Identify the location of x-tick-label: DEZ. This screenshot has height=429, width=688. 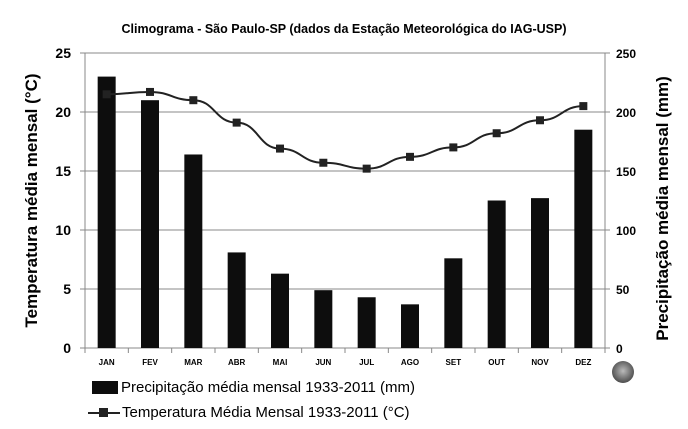
(583, 362).